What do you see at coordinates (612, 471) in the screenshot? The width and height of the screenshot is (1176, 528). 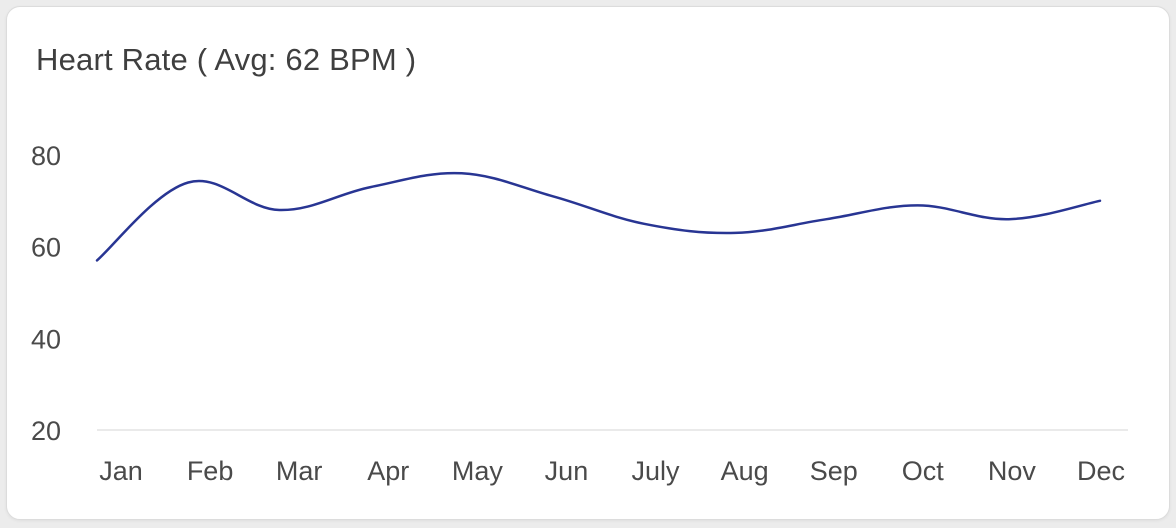 I see `x-axis: Jan Feb Mar Apr May Jun July Aug Sep Oct Nov Dec` at bounding box center [612, 471].